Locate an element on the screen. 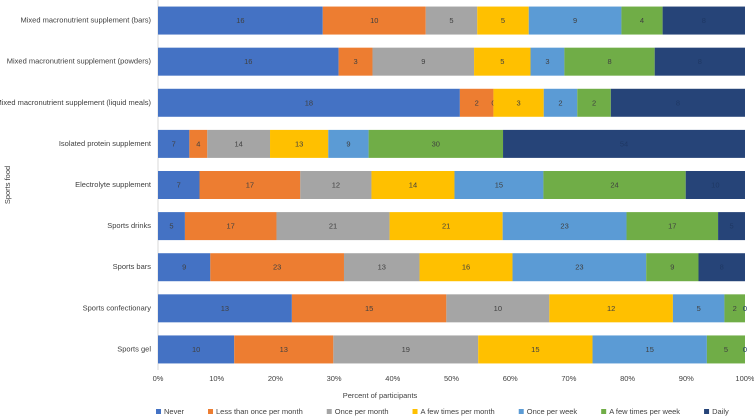 The height and width of the screenshot is (418, 754). data-label: 12 is located at coordinates (611, 308).